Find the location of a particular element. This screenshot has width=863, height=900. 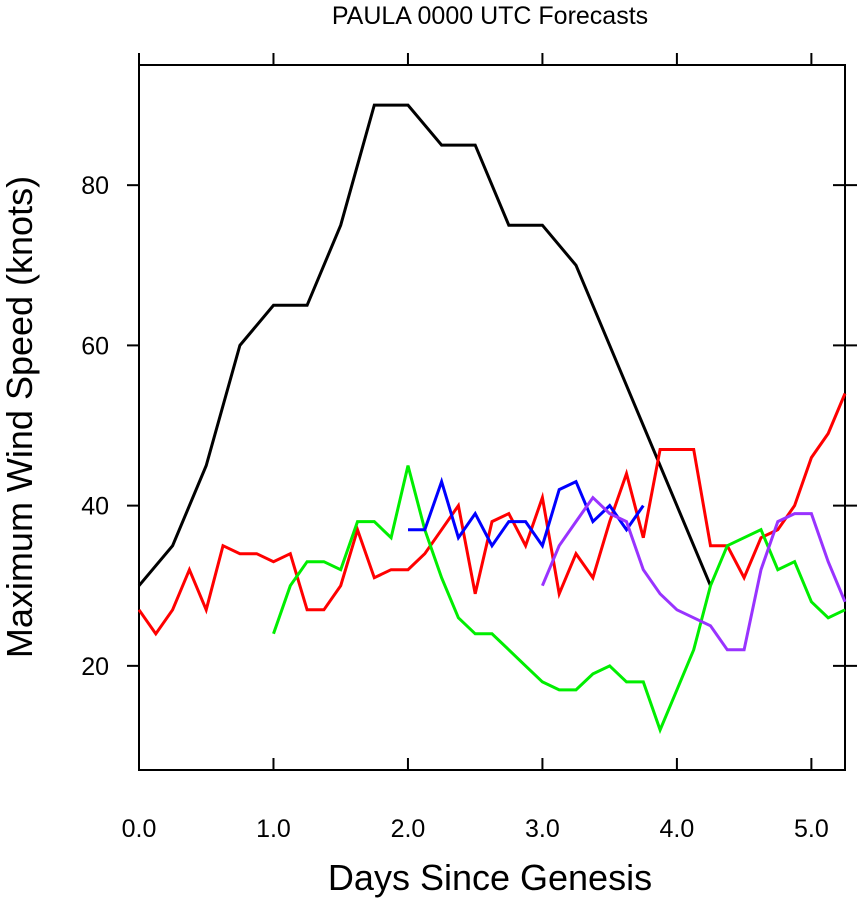

x-tick-label: 4.0 is located at coordinates (677, 829).